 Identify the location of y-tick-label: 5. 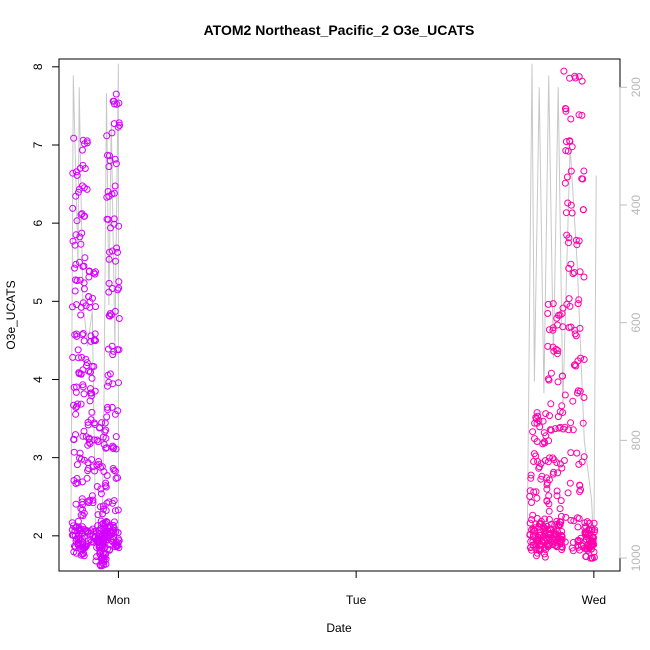
(38, 301).